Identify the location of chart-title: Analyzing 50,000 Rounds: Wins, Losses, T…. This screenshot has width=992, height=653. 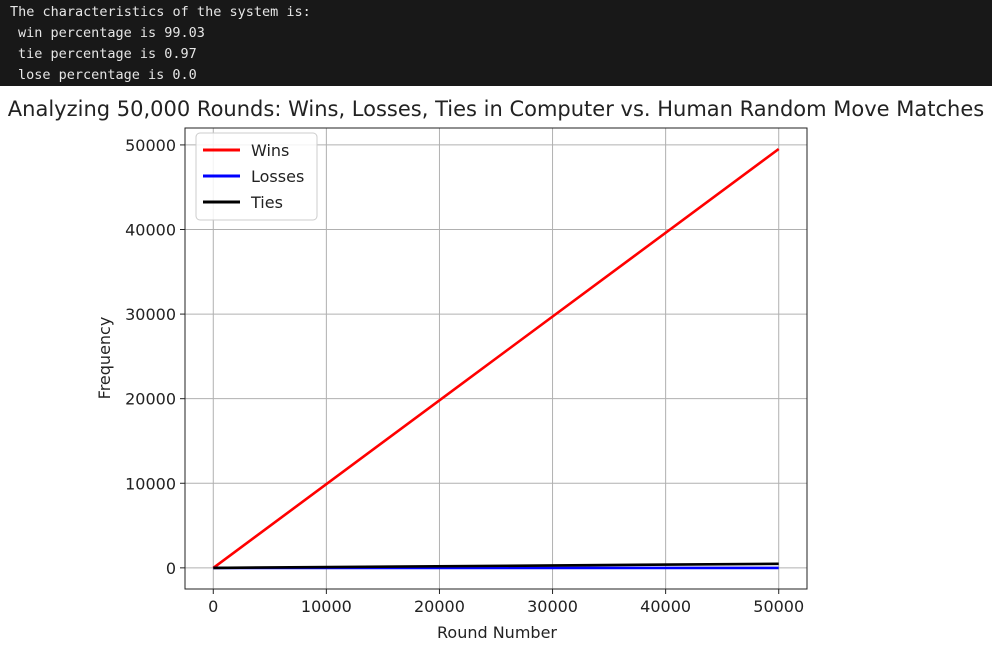
(496, 109).